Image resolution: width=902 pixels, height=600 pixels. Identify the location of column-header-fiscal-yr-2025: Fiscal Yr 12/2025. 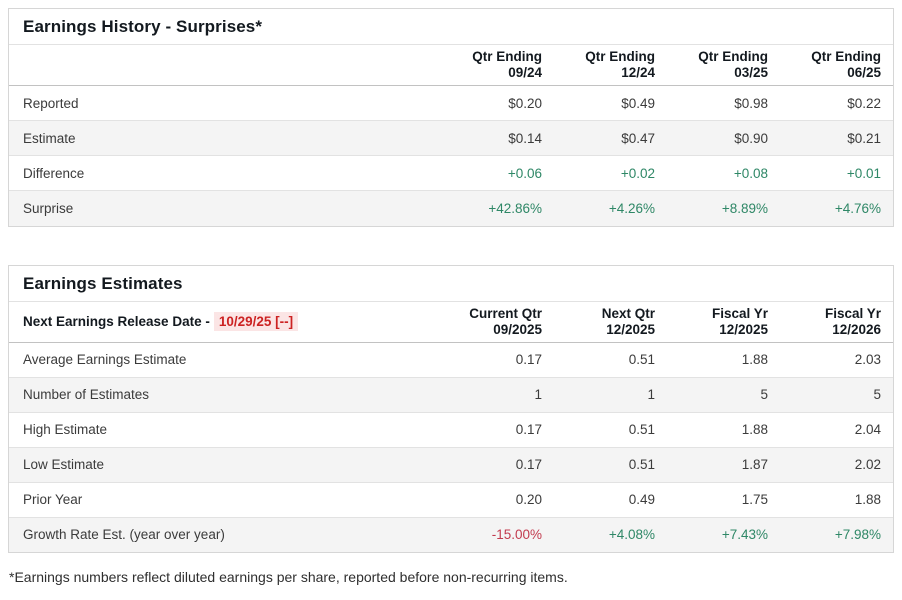
(723, 322).